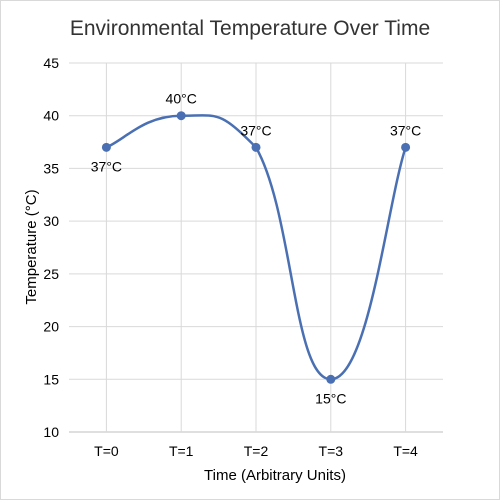  What do you see at coordinates (331, 451) in the screenshot?
I see `x-tick-label: T=3` at bounding box center [331, 451].